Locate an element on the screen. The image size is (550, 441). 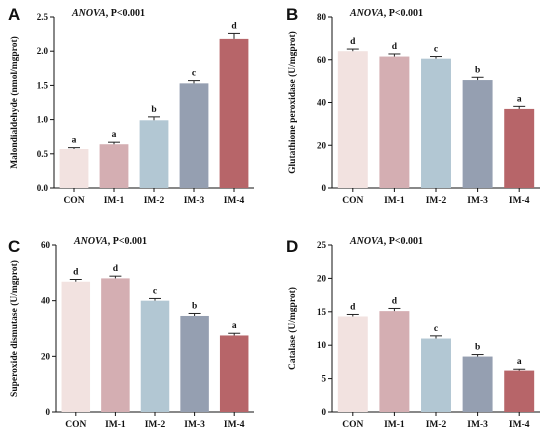
y-tick-label: 5 is located at coordinates (324, 379).